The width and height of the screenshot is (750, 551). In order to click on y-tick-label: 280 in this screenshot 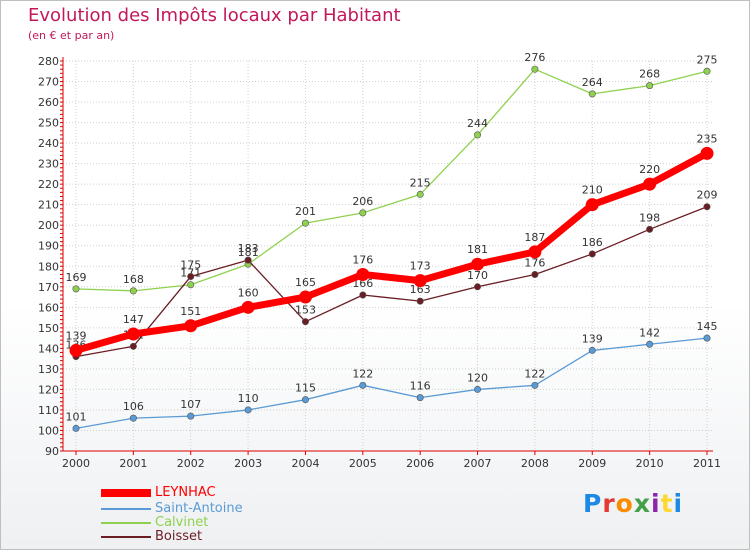, I will do `click(48, 61)`.